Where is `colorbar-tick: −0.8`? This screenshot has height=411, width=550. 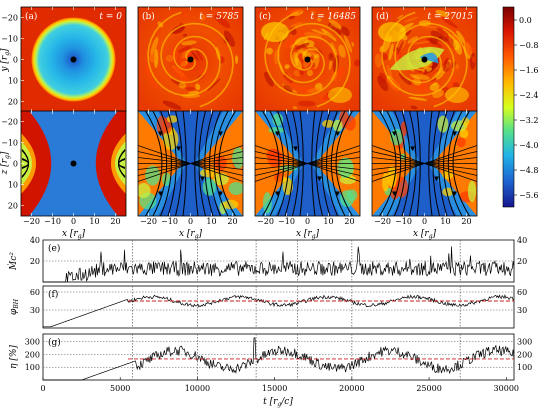
colorbar-tick: −0.8 is located at coordinates (528, 45).